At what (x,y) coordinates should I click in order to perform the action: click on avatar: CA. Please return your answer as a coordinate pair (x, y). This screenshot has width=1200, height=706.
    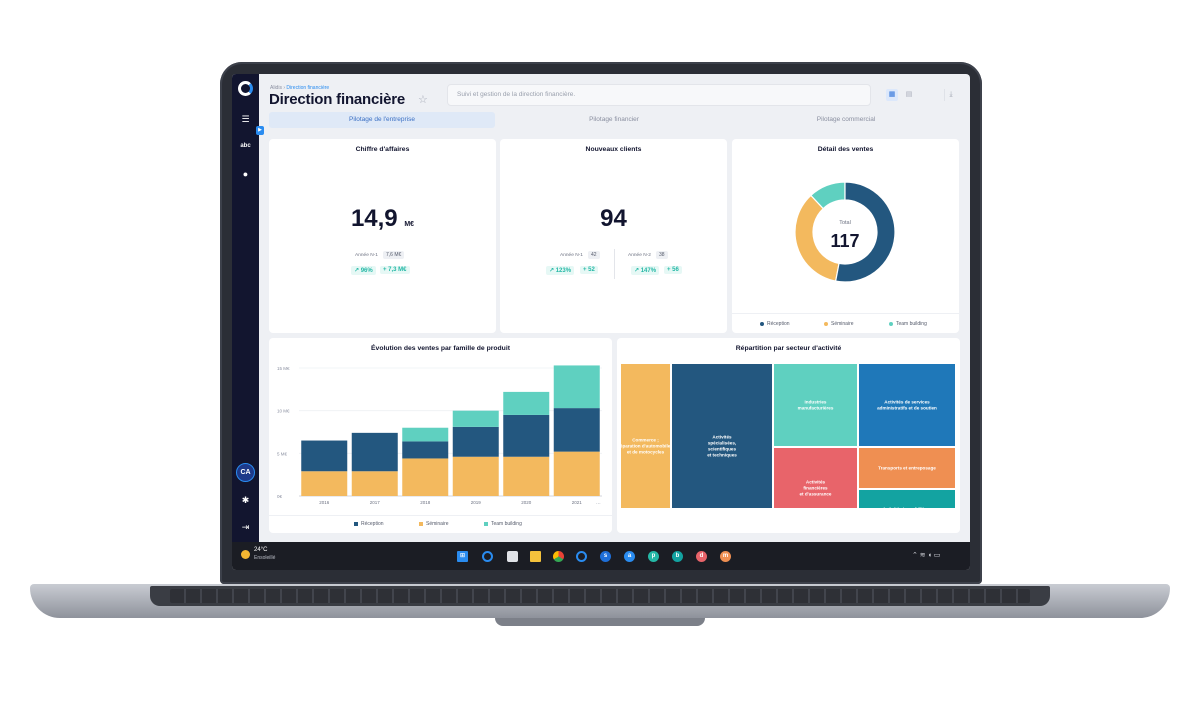
    Looking at the image, I should click on (245, 472).